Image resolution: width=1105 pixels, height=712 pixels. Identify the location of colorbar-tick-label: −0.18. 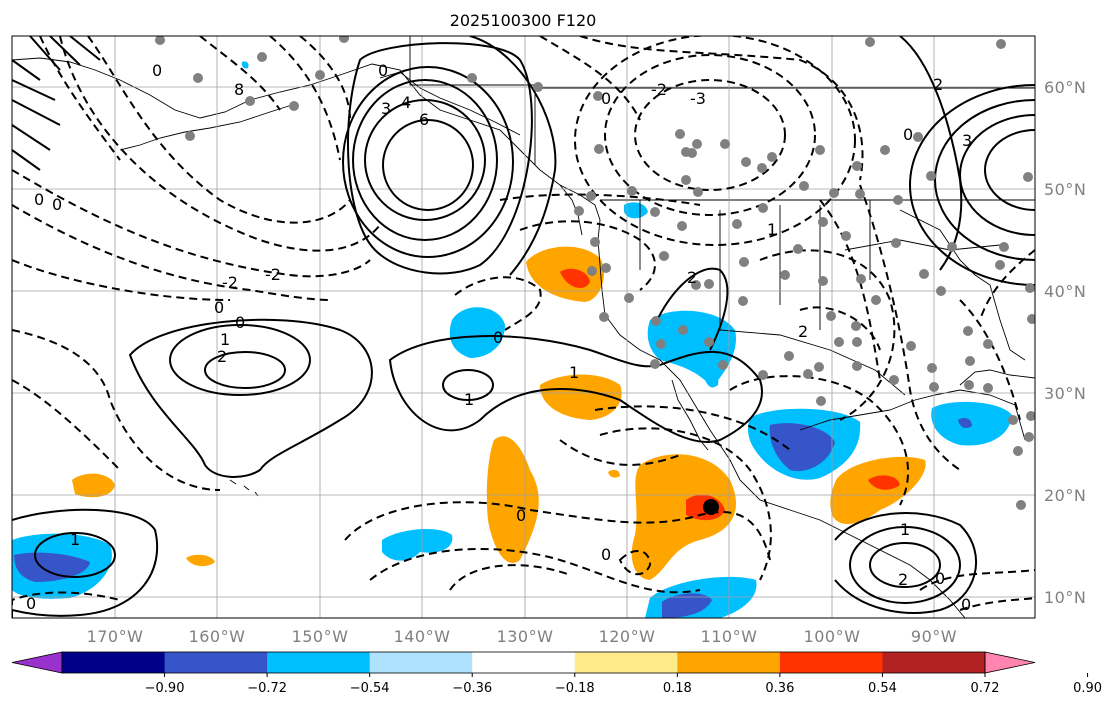
(575, 688).